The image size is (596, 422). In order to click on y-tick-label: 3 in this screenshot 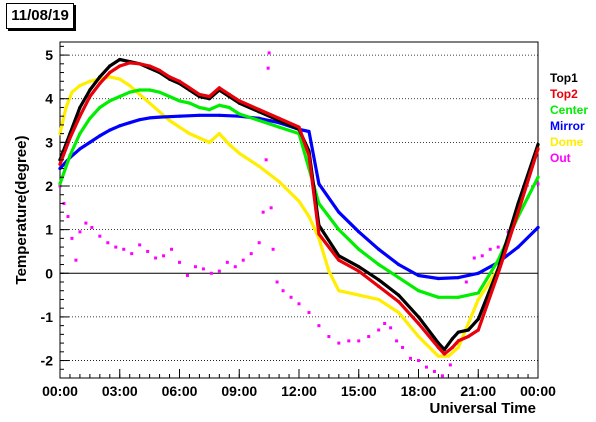, I will do `click(49, 142)`.